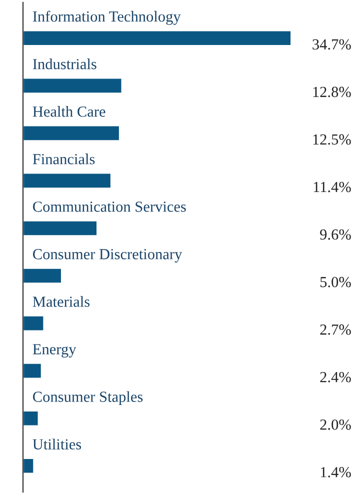 This screenshot has height=497, width=360. I want to click on y-tick-label: Health Care, so click(69, 111).